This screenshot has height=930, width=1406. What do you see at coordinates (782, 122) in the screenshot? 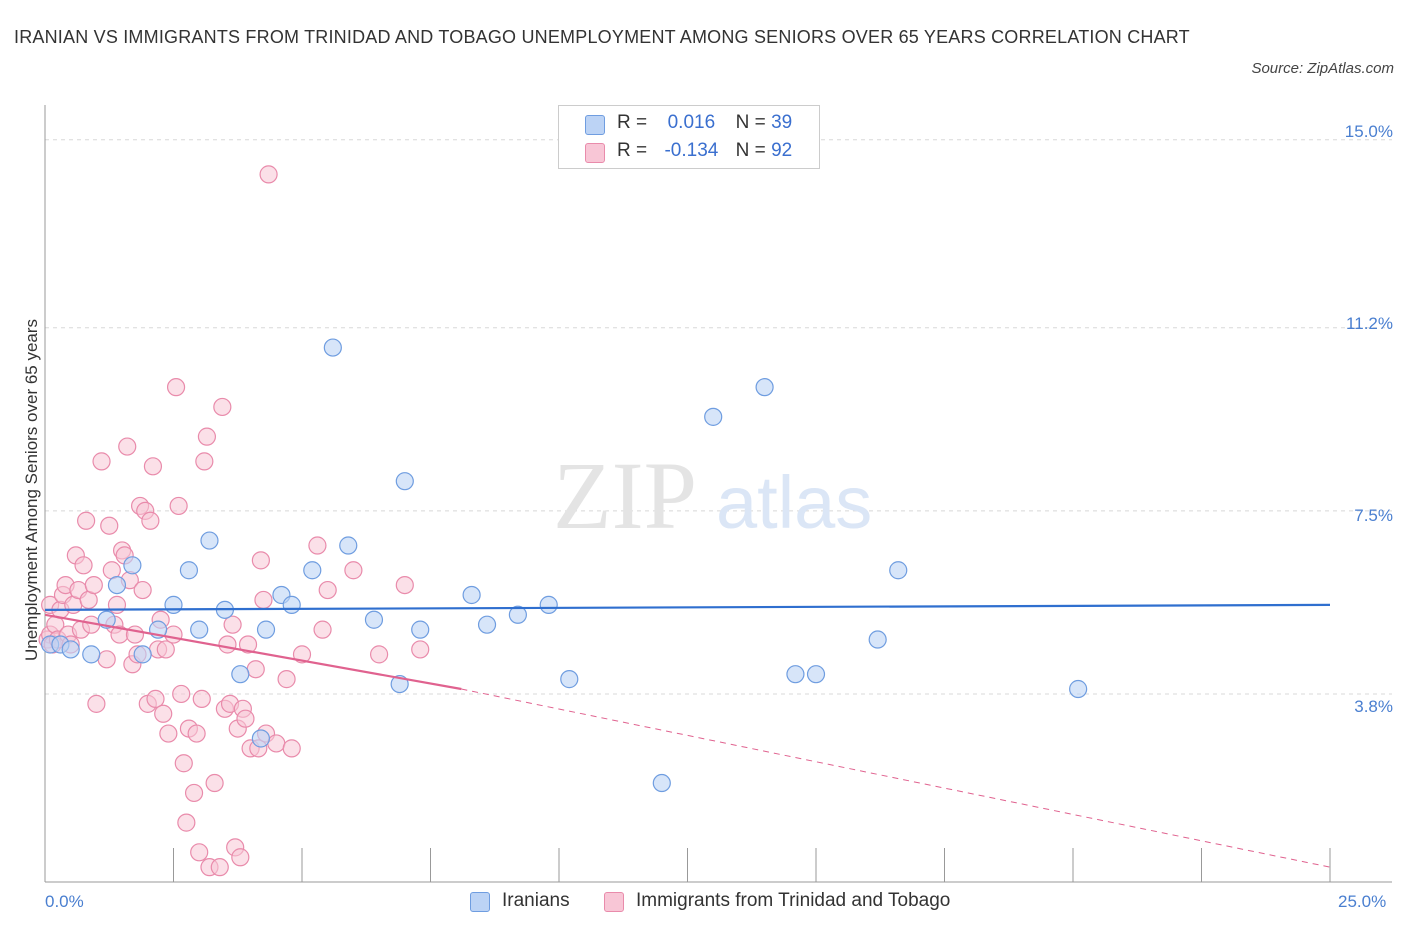
I see `legend-n-value: 39` at bounding box center [782, 122].